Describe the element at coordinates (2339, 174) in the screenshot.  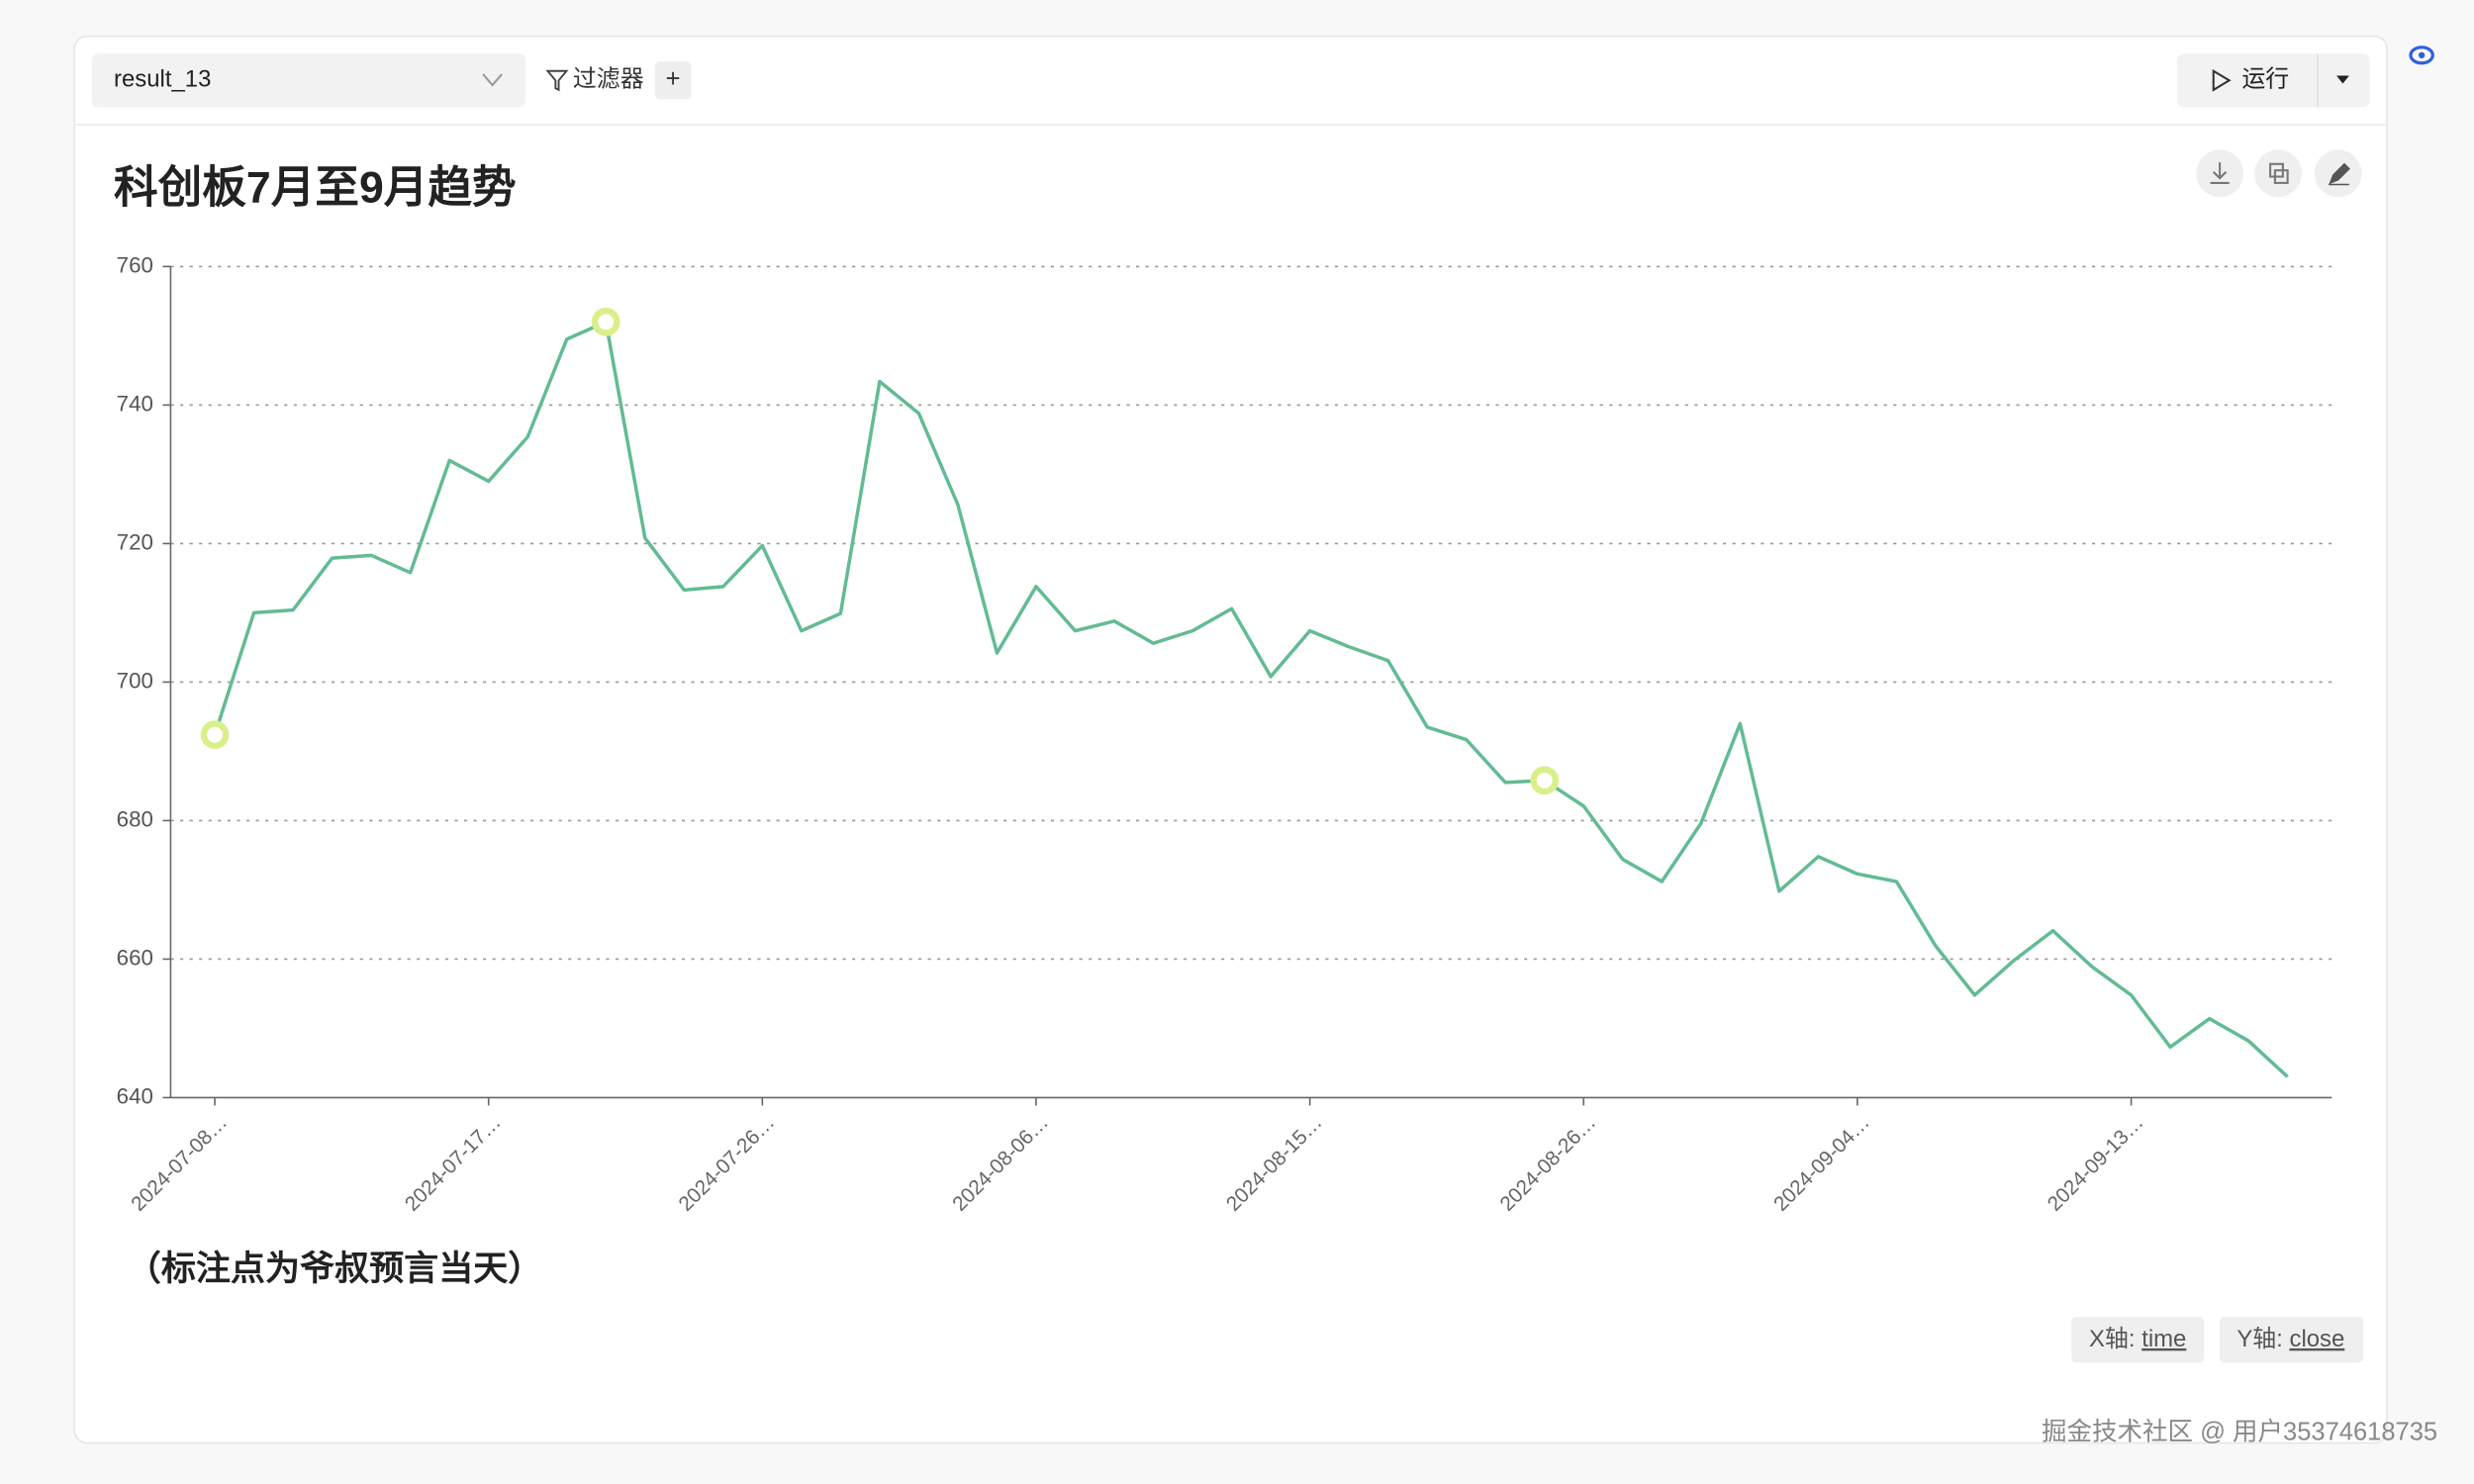
I see `edit-icon` at that location.